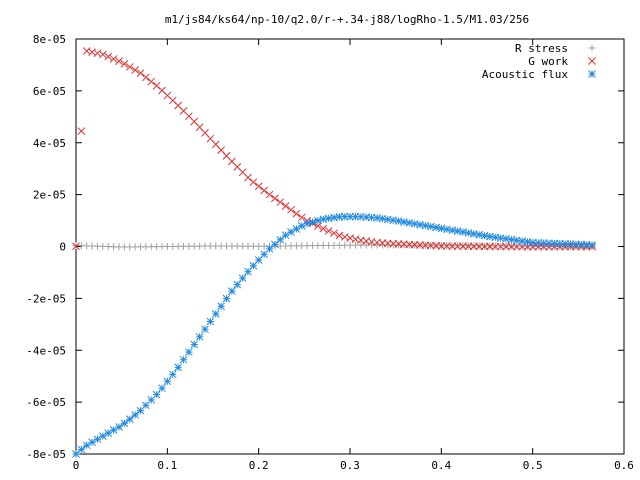  Describe the element at coordinates (49, 195) in the screenshot. I see `y-tick-label: 2e-05` at that location.